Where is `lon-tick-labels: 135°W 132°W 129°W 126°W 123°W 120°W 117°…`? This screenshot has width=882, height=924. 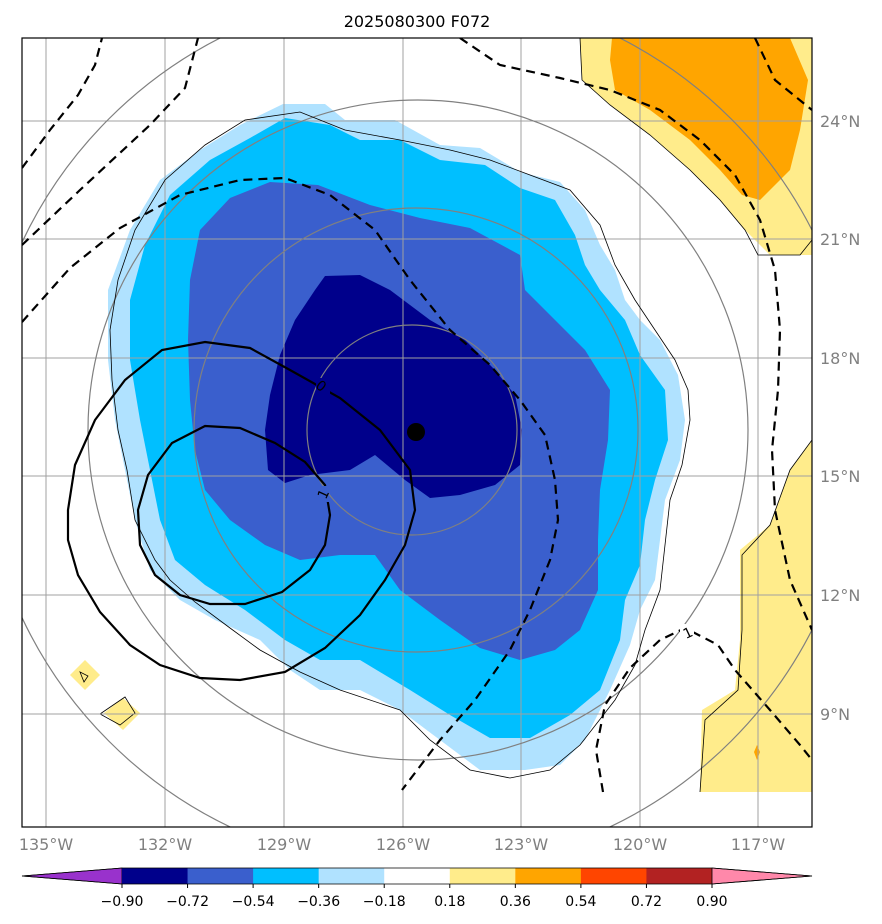 lon-tick-labels: 135°W 132°W 129°W 126°W 123°W 120°W 117°… is located at coordinates (402, 844).